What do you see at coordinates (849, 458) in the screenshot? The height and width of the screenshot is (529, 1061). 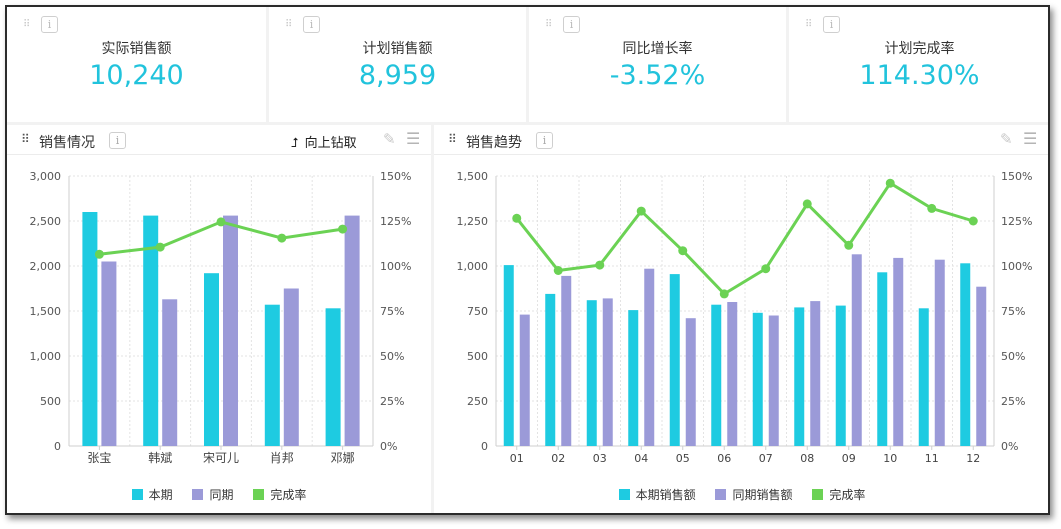 I see `x-tick-label: 09` at bounding box center [849, 458].